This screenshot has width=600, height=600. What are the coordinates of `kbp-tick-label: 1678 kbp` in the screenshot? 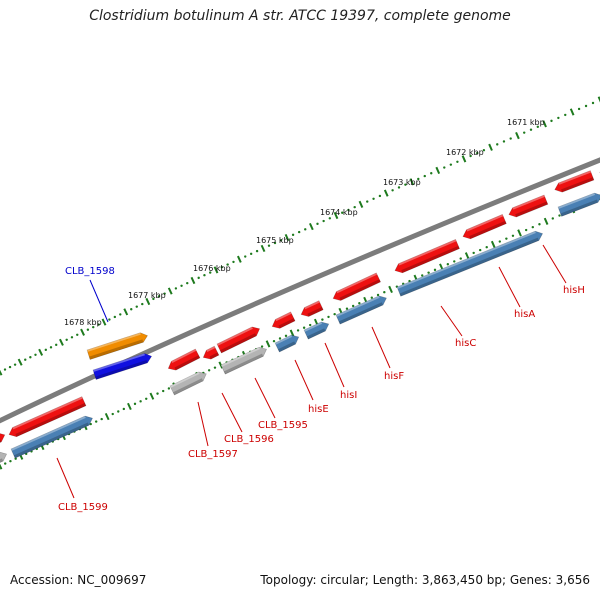 It's located at (83, 322).